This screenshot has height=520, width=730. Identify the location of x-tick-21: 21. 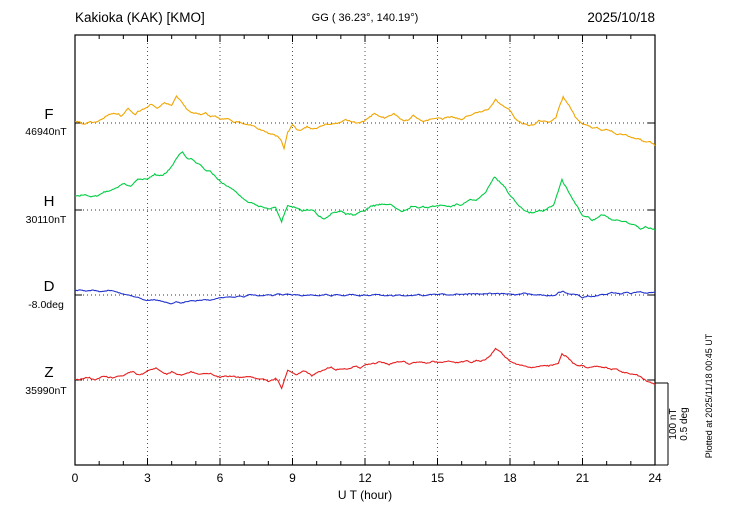
(583, 478).